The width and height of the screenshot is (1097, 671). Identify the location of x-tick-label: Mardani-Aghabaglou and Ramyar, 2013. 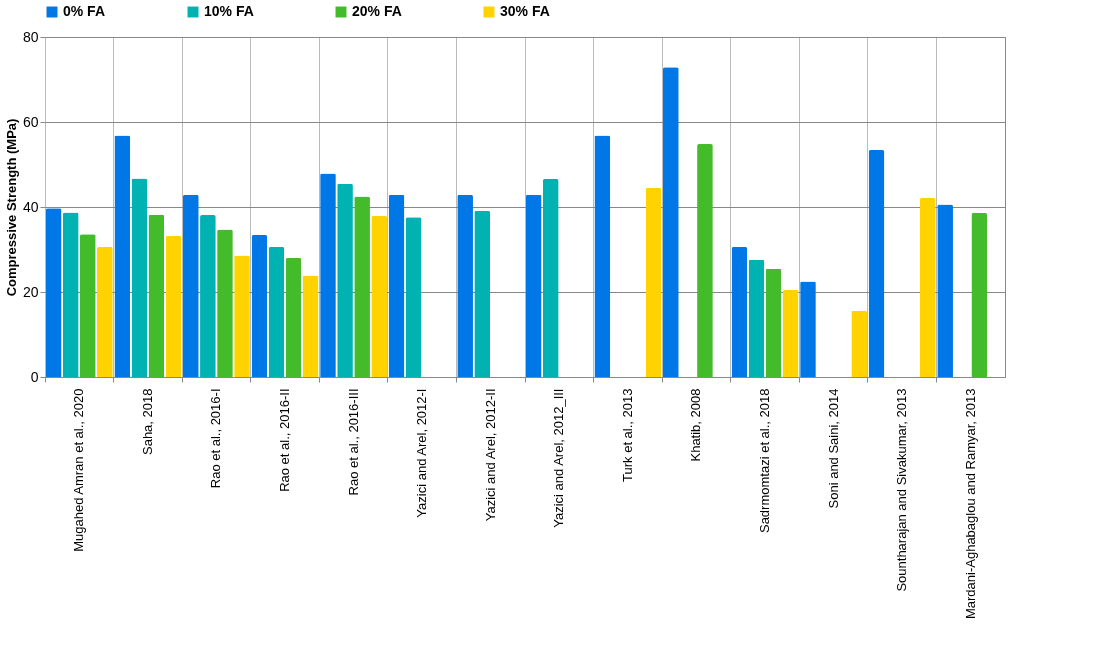
(970, 504).